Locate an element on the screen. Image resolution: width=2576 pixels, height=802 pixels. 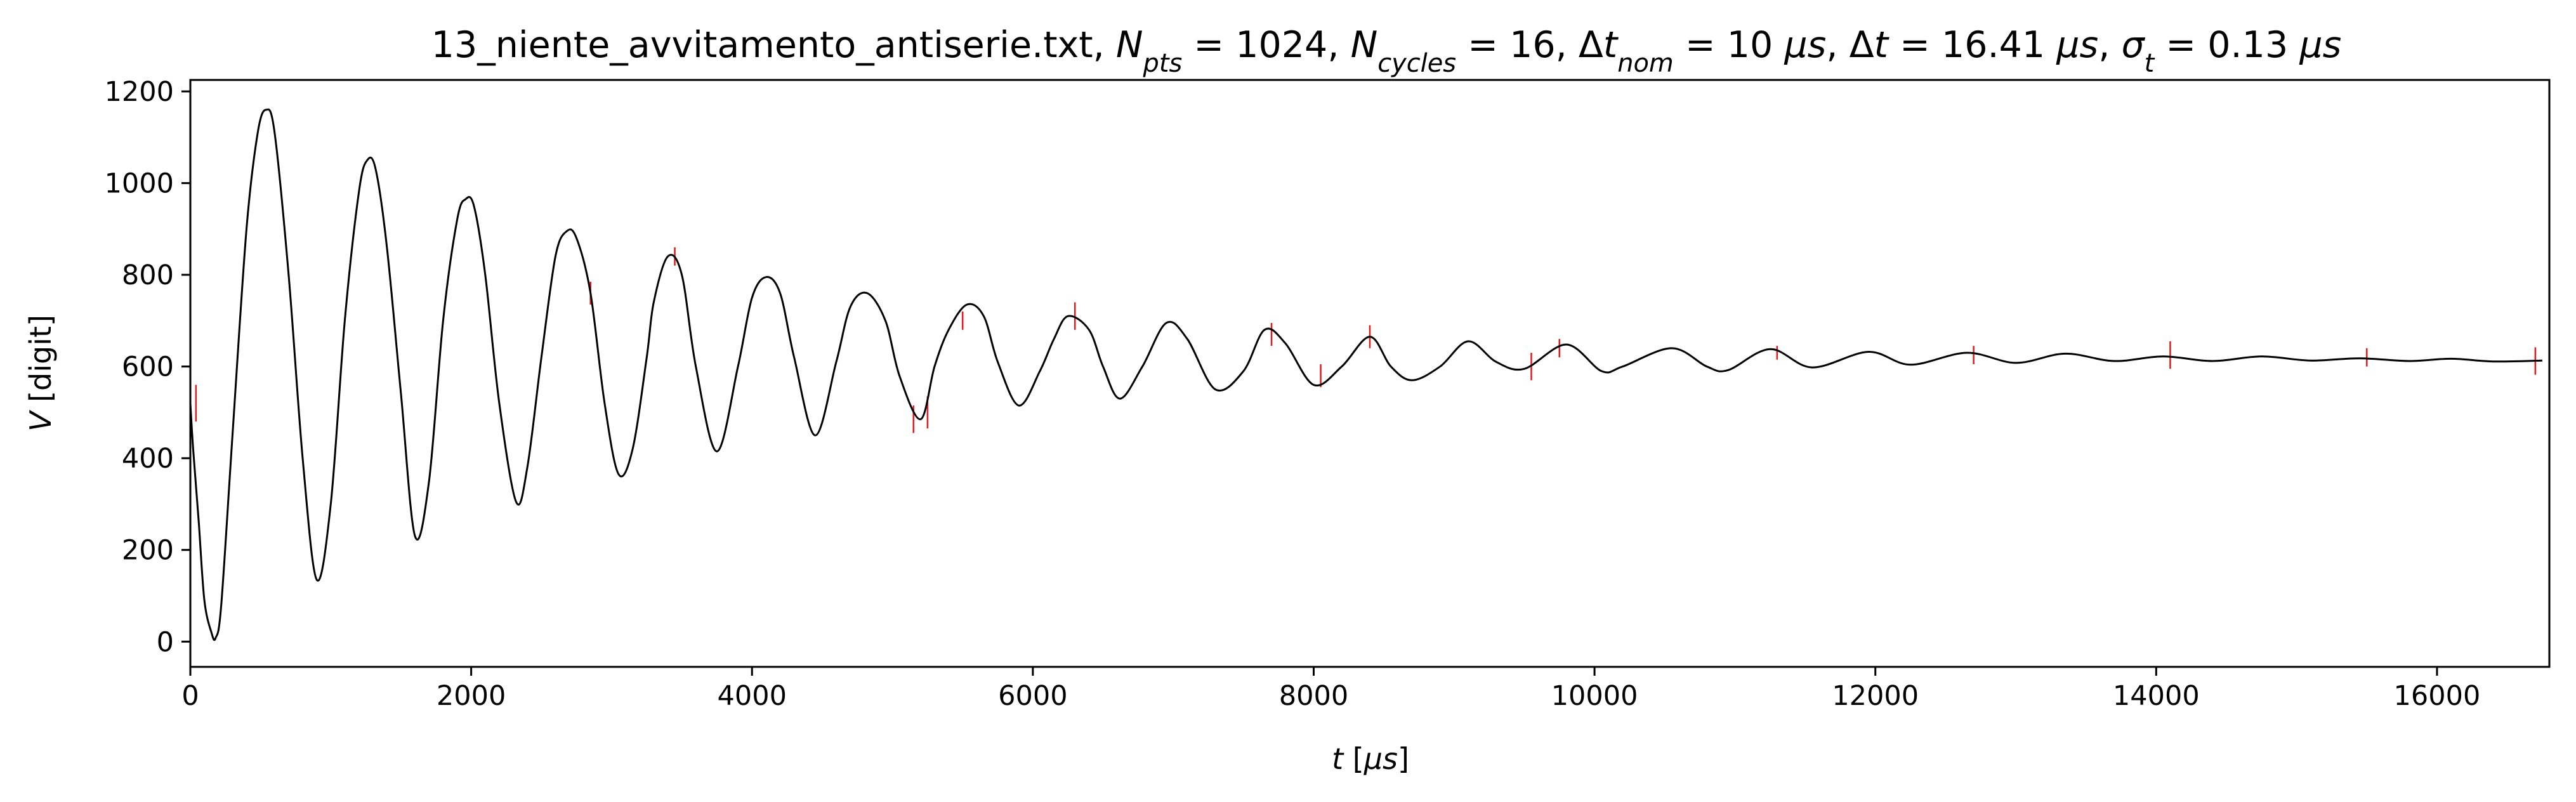
y-tick-label: 600 is located at coordinates (148, 368).